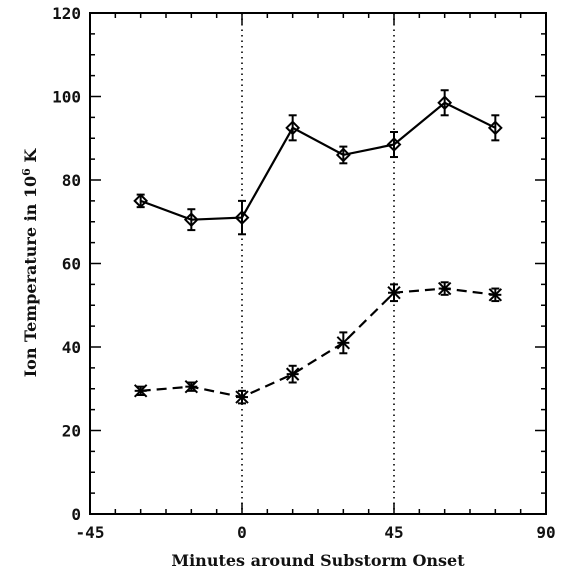 This screenshot has height=570, width=563. I want to click on x-tick-label: 90, so click(545, 532).